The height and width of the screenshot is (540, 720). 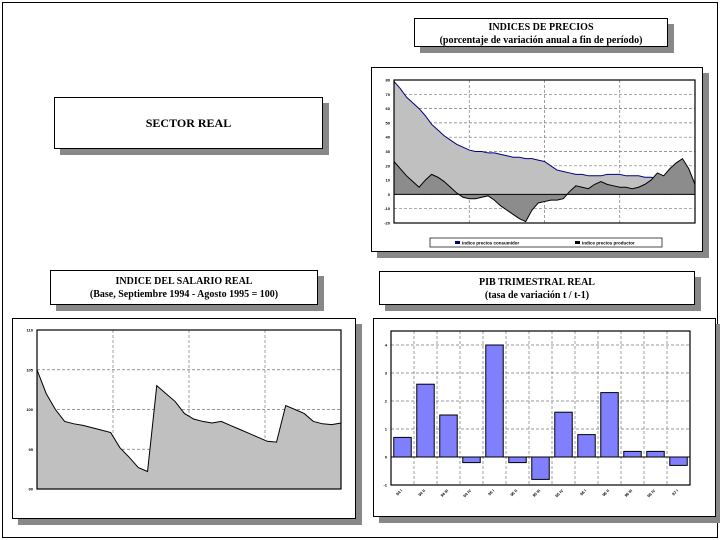 I want to click on pib-y-tick-label: 4, so click(x=386, y=345).